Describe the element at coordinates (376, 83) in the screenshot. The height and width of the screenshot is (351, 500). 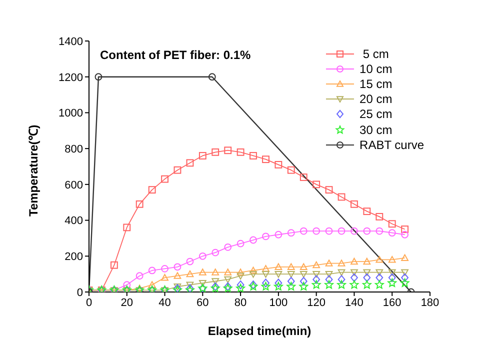
I see `legend-label: 15 cm` at that location.